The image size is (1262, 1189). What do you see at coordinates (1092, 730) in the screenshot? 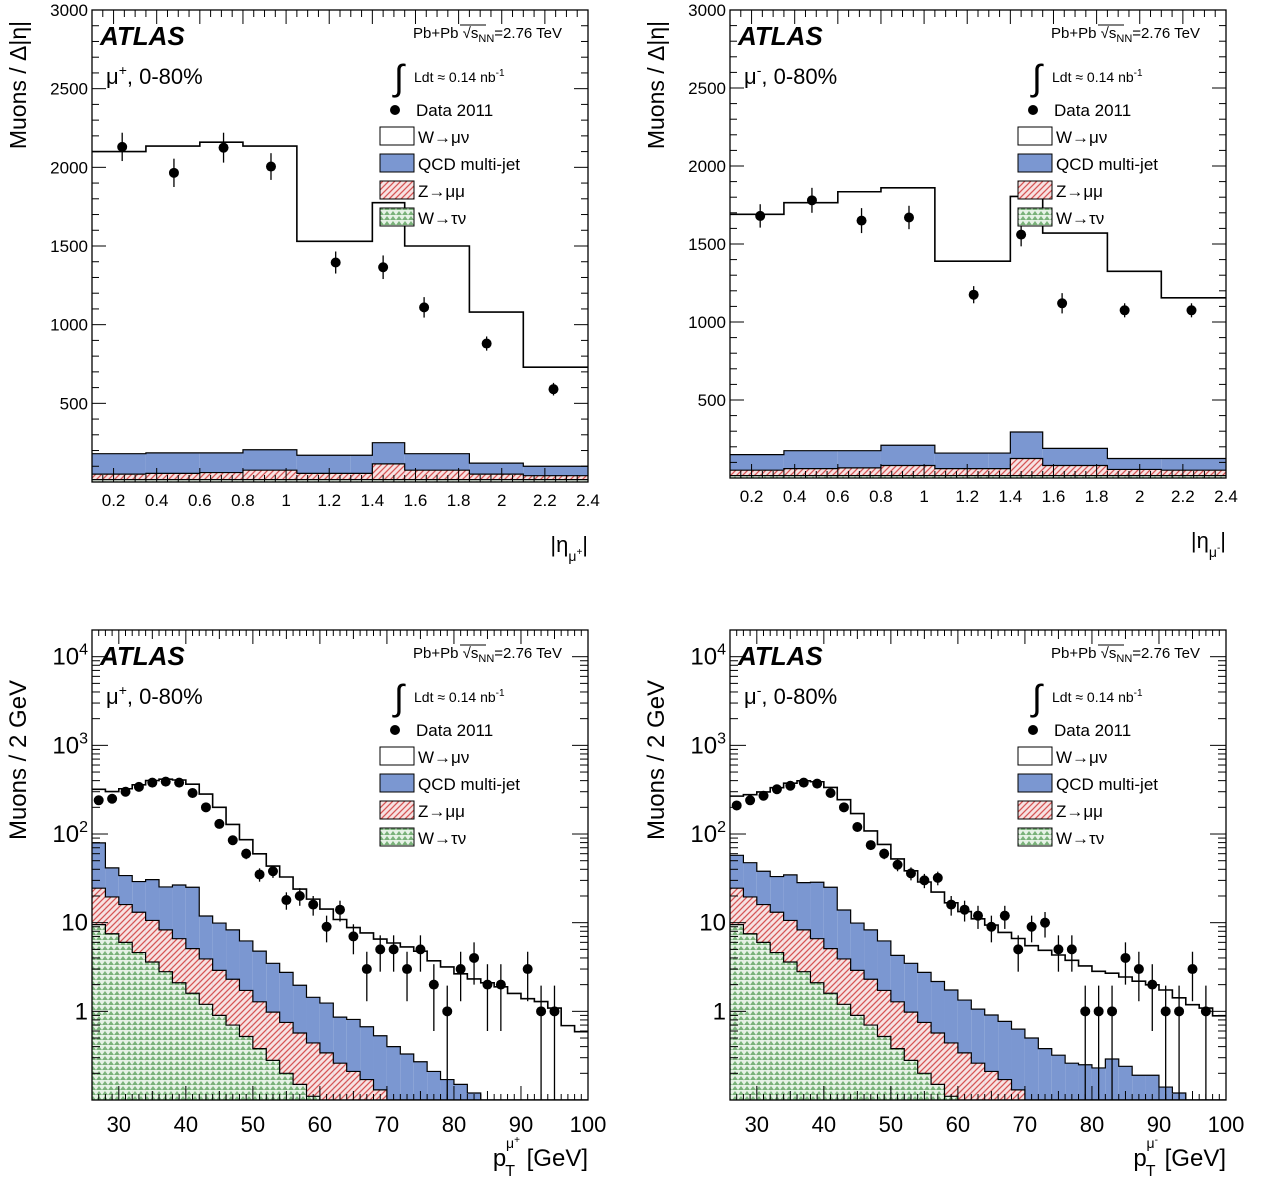
I see `legend-label: Data 2011` at bounding box center [1092, 730].